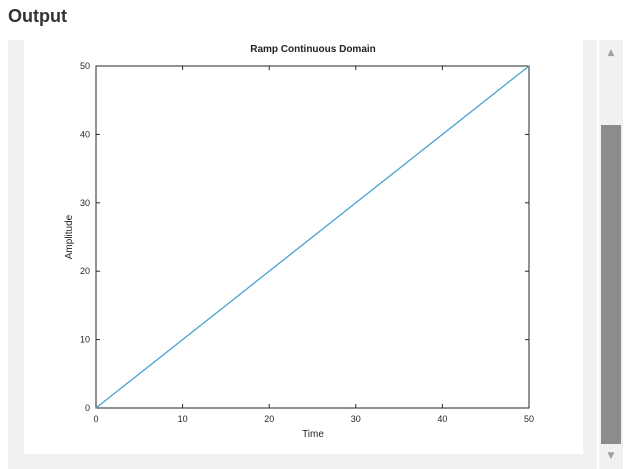  I want to click on x-tick-label: 40, so click(442, 419).